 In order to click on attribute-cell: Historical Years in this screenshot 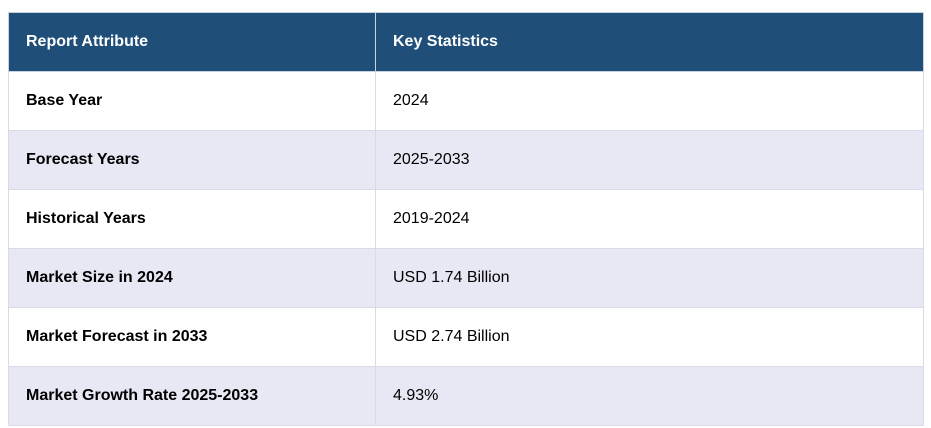, I will do `click(192, 219)`.